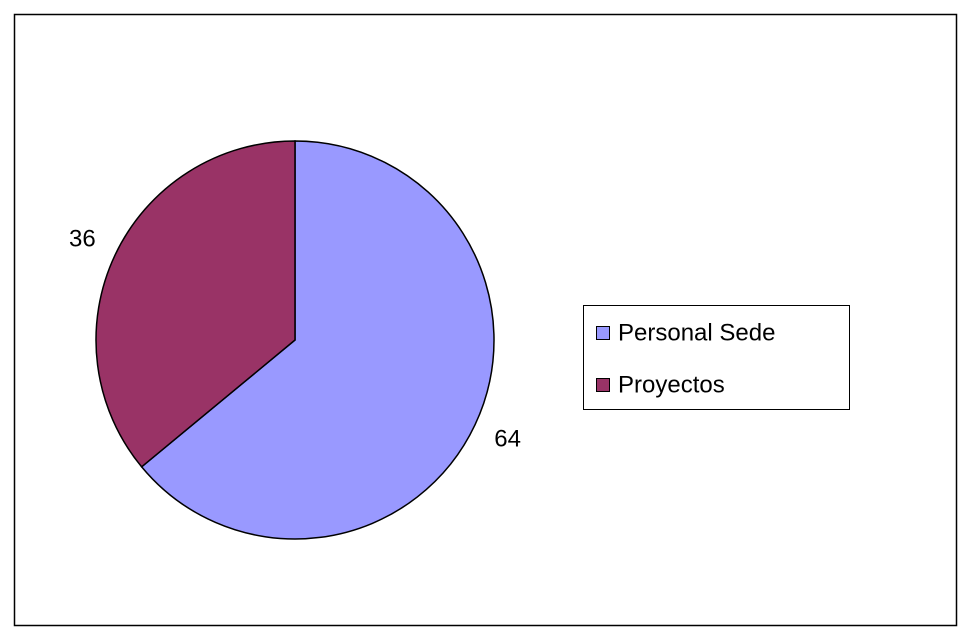 The height and width of the screenshot is (640, 971). I want to click on legend-label: Personal Sede, so click(696, 332).